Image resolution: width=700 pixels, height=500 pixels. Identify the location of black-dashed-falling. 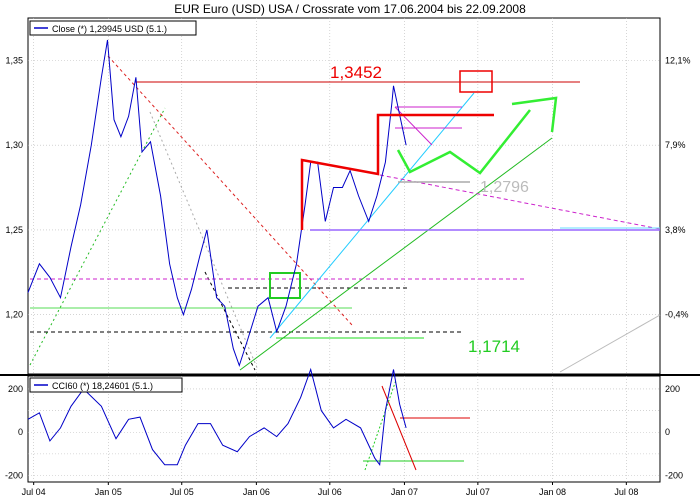
(230, 321).